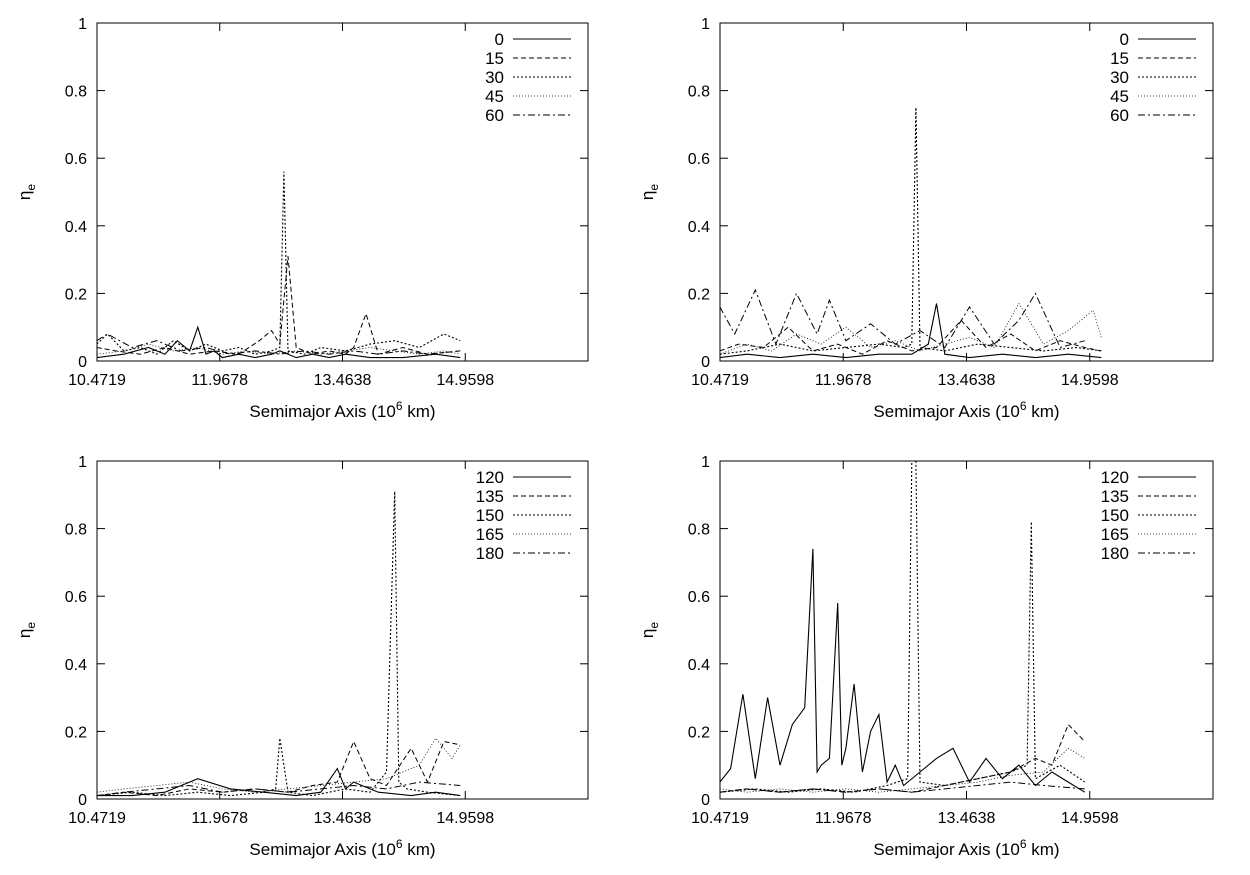  I want to click on series-group, so click(279, 644).